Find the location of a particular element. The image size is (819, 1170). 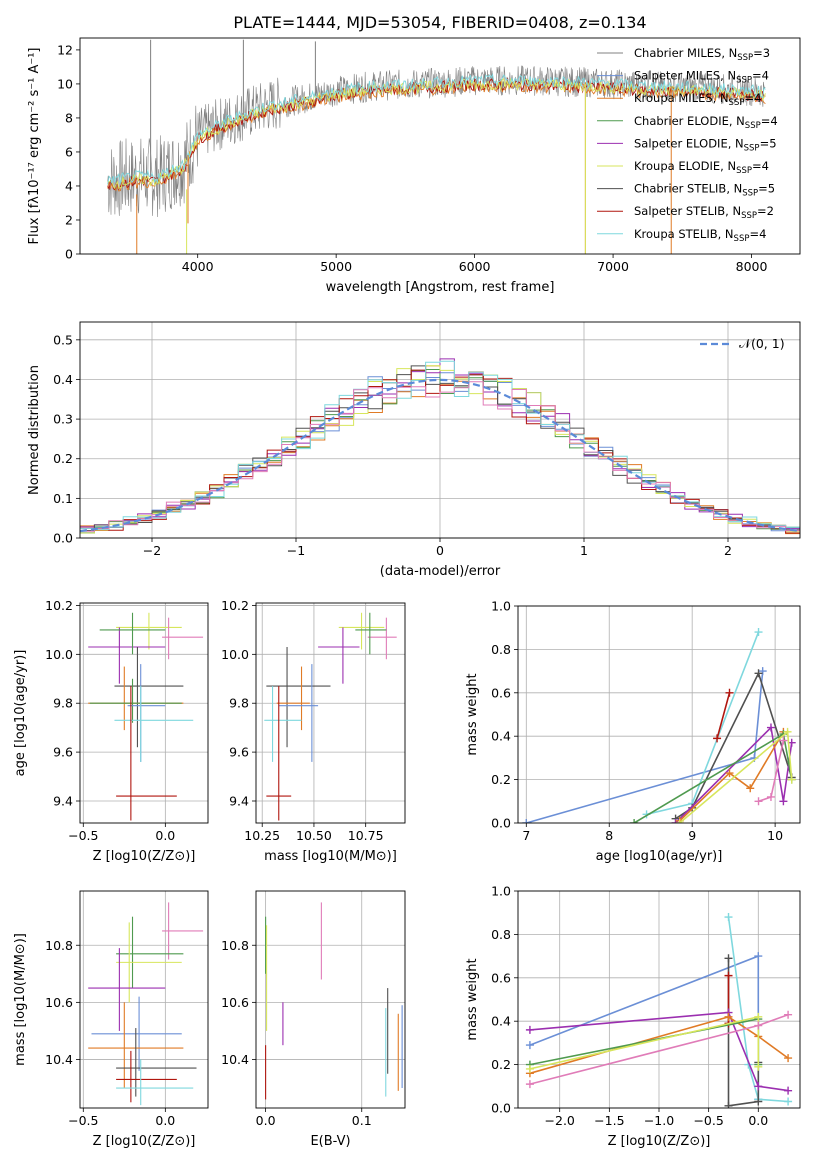

x-axis-label: wavelength [Angstrom, rest frame] is located at coordinates (440, 287).